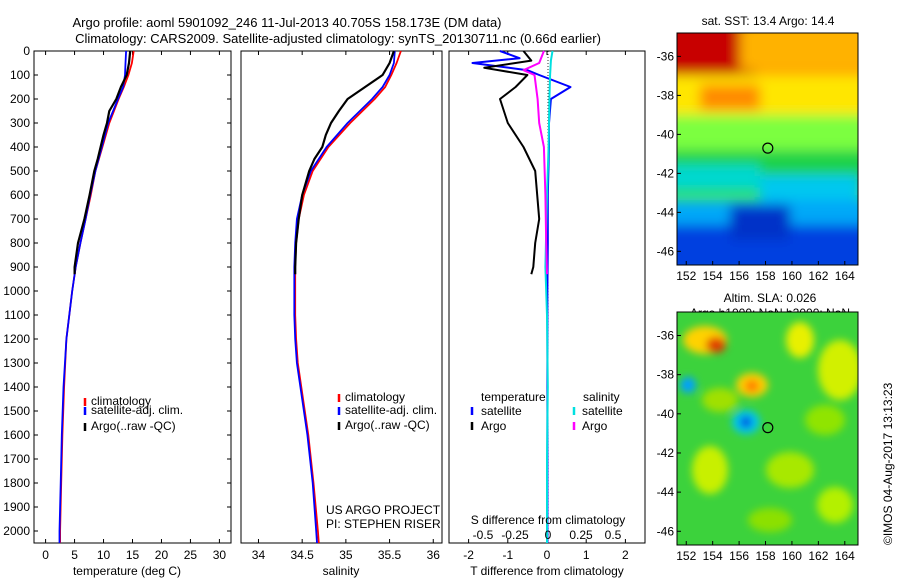 Image resolution: width=900 pixels, height=580 pixels. Describe the element at coordinates (20, 171) in the screenshot. I see `depth-tick-label: 500` at that location.